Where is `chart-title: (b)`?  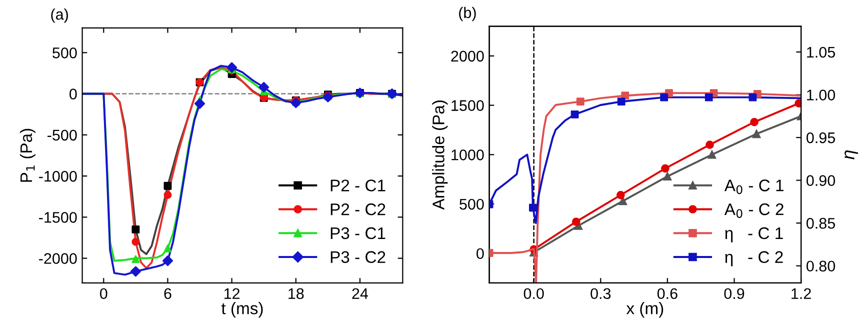 chart-title: (b) is located at coordinates (467, 14).